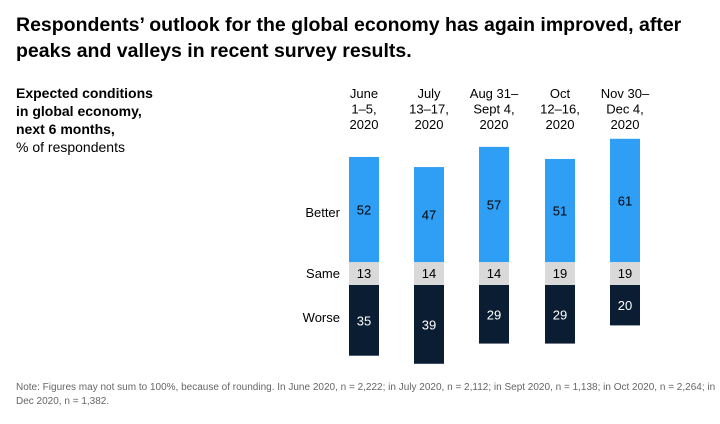 This screenshot has height=424, width=720. Describe the element at coordinates (560, 109) in the screenshot. I see `category-label-4-line-2: 12–16,` at that location.